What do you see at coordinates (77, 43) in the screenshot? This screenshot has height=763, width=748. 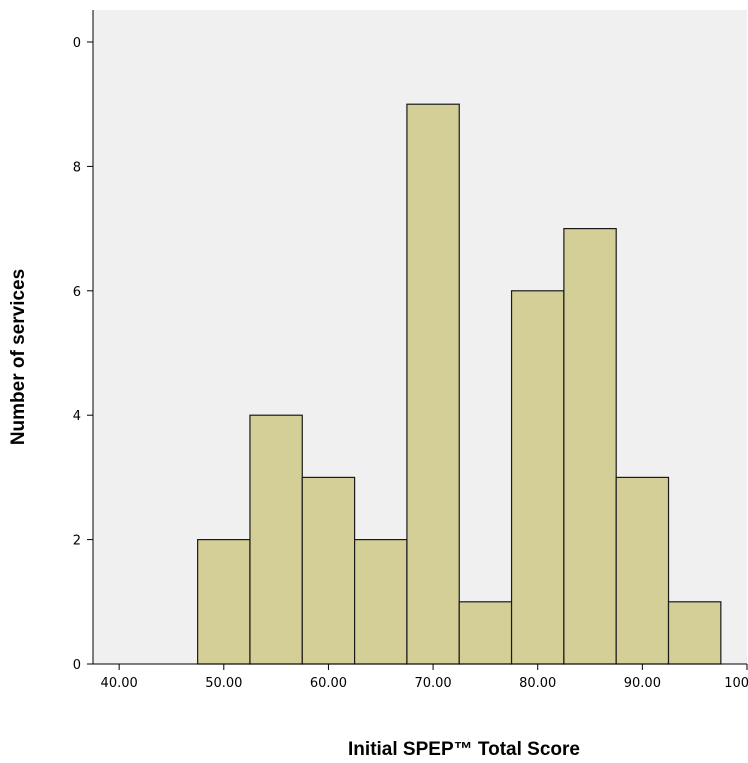 I see `y-tick-label-5: 0` at bounding box center [77, 43].